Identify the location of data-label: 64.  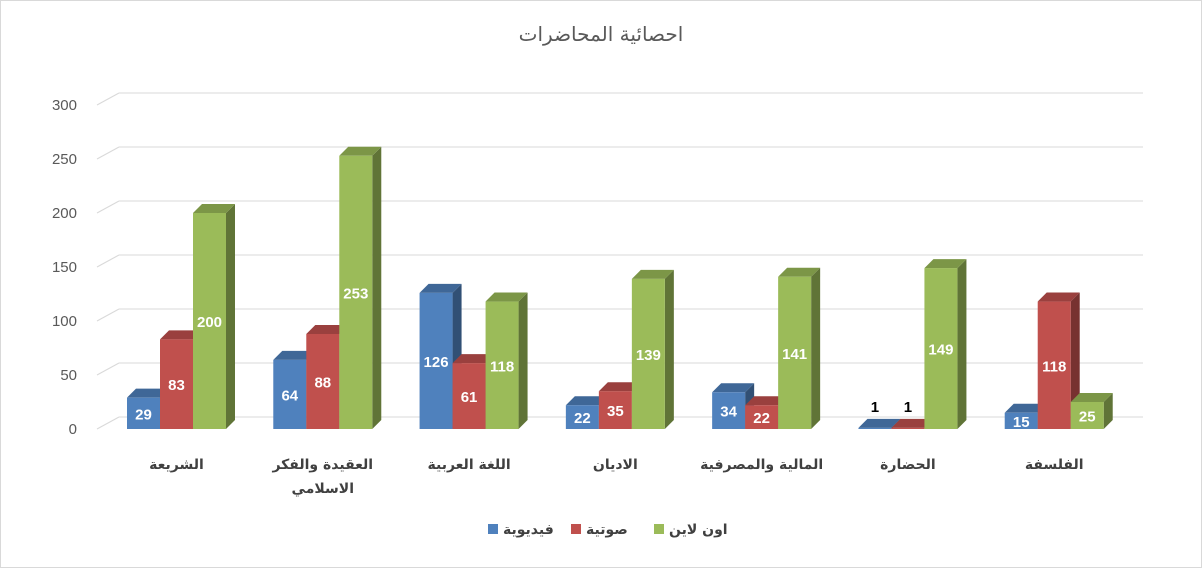
(289, 395).